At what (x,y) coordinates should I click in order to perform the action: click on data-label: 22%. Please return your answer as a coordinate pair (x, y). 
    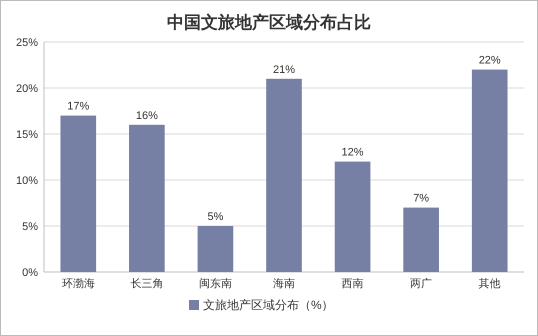
    Looking at the image, I should click on (489, 60).